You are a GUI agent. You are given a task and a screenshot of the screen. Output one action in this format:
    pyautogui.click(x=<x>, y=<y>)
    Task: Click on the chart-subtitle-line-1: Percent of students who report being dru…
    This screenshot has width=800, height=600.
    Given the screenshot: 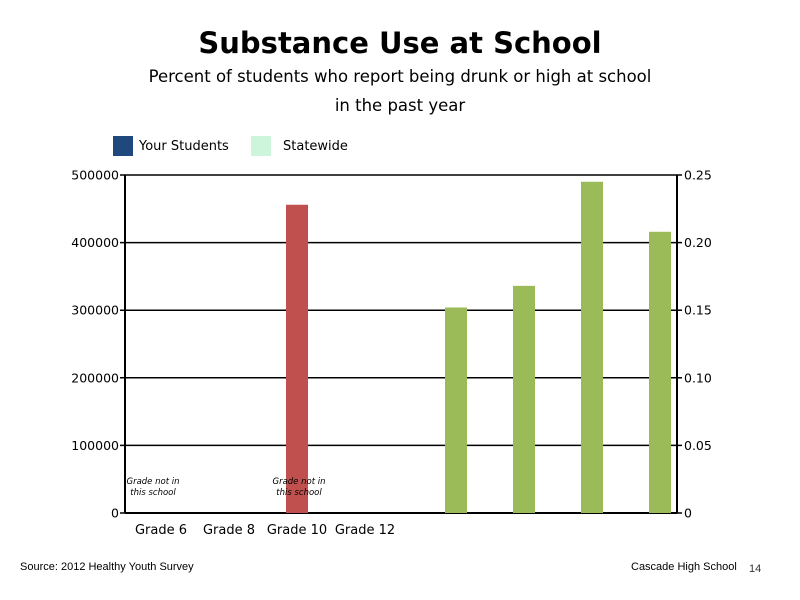 What is the action you would take?
    pyautogui.click(x=400, y=76)
    